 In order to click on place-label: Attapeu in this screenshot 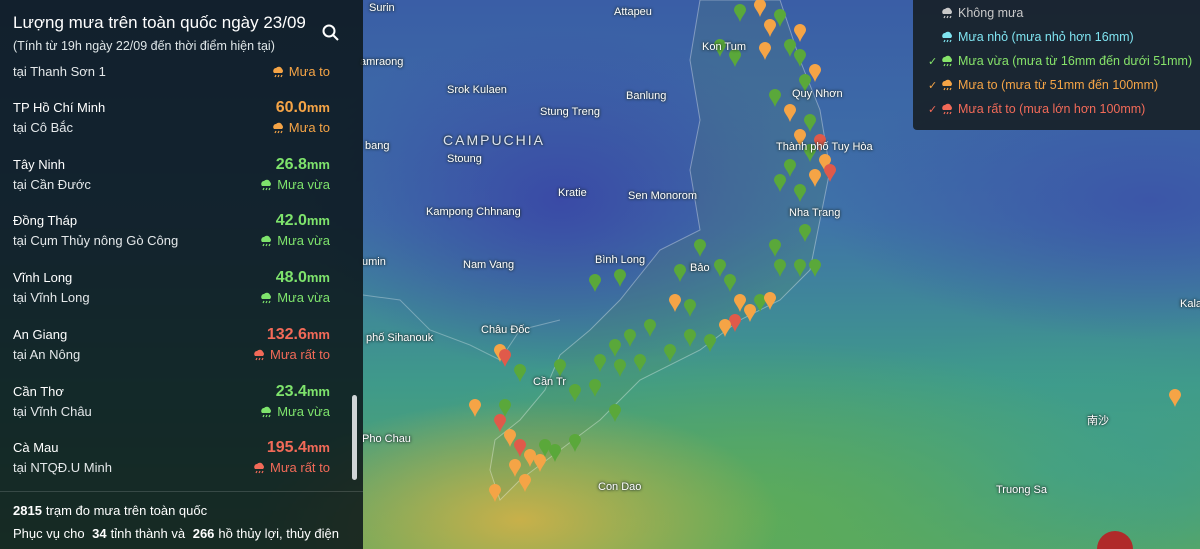, I will do `click(633, 12)`.